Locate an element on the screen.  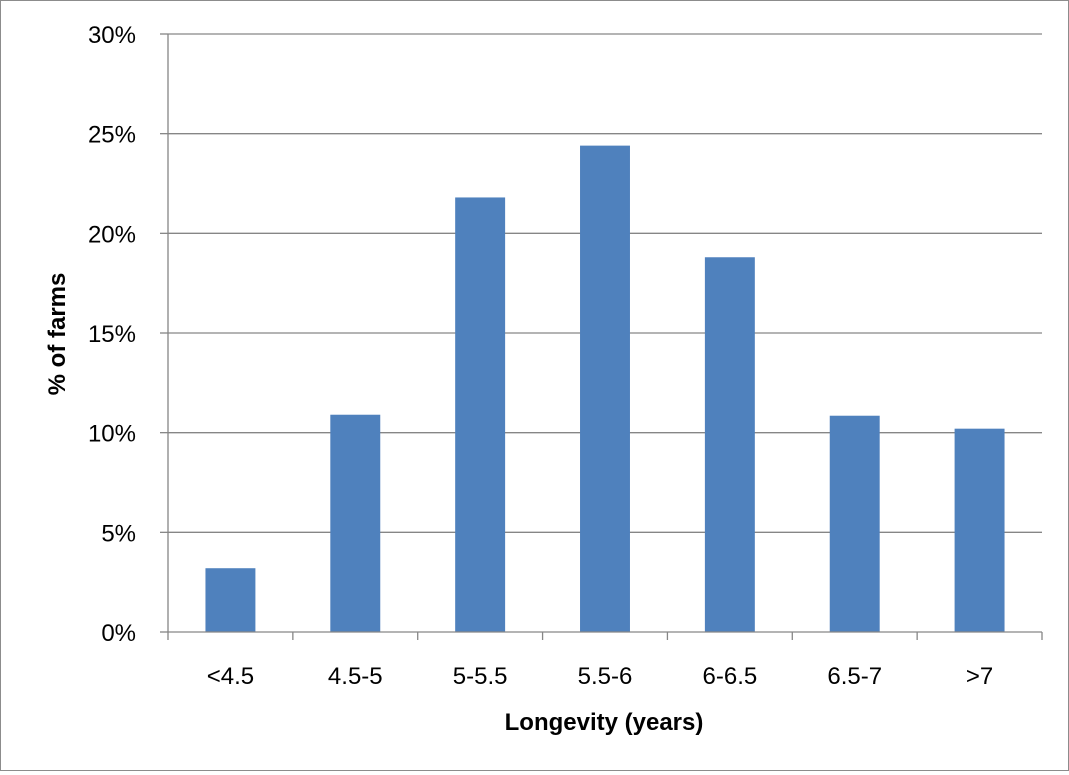
x-tick-label: 5.5-6 is located at coordinates (605, 676).